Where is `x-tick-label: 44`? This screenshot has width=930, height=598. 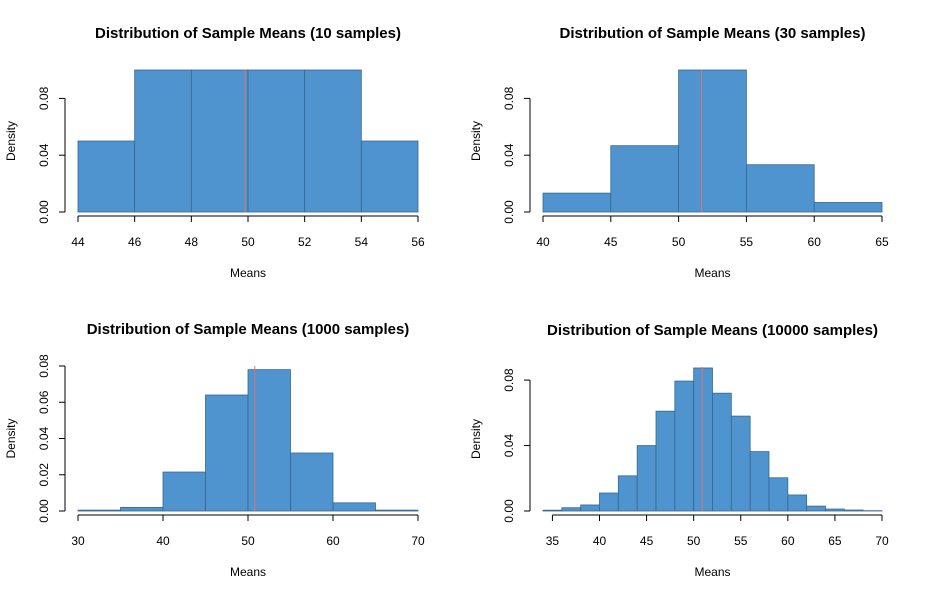 x-tick-label: 44 is located at coordinates (78, 242).